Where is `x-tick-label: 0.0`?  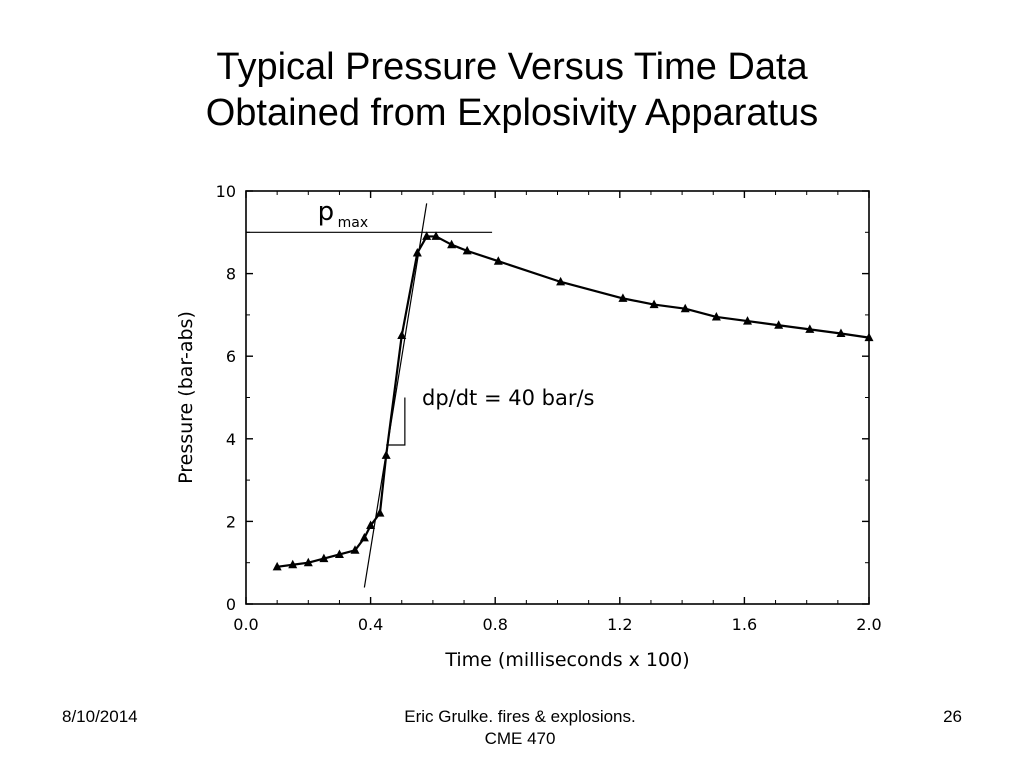 x-tick-label: 0.0 is located at coordinates (245, 624).